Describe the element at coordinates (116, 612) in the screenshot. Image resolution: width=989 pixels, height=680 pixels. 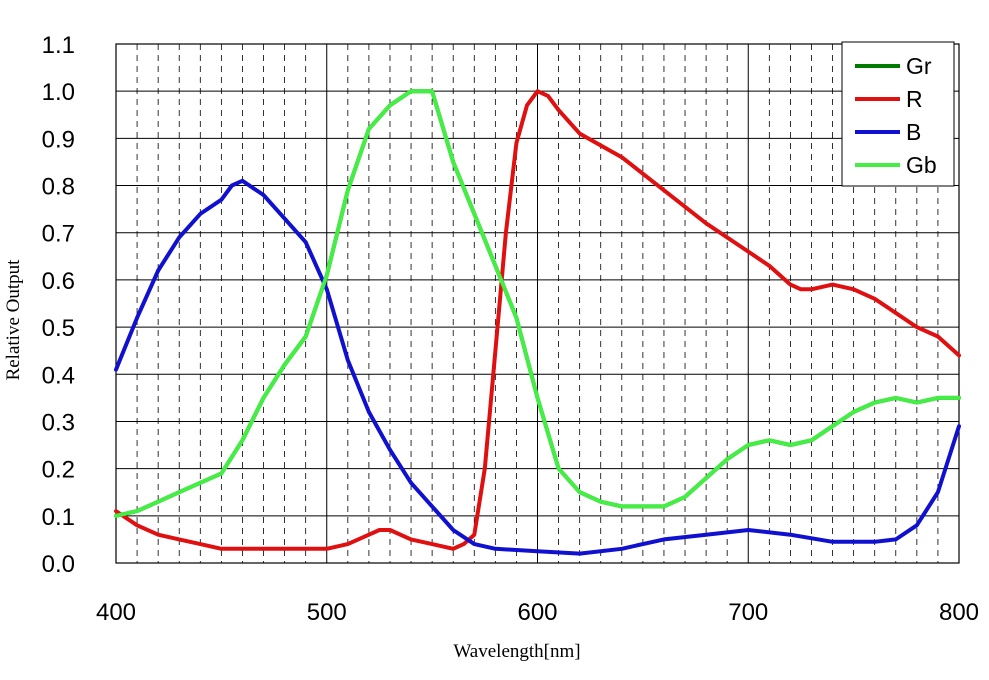
I see `x-tick-label: 400` at that location.